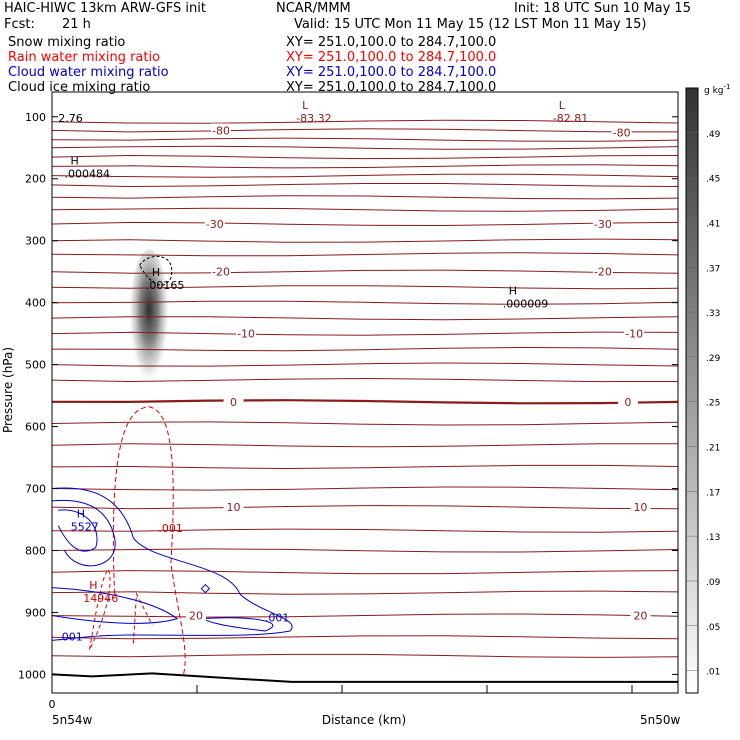 The image size is (740, 740). I want to click on field-xy-rain: XY= 251.0,100.0 to 284.7,100.0, so click(391, 57).